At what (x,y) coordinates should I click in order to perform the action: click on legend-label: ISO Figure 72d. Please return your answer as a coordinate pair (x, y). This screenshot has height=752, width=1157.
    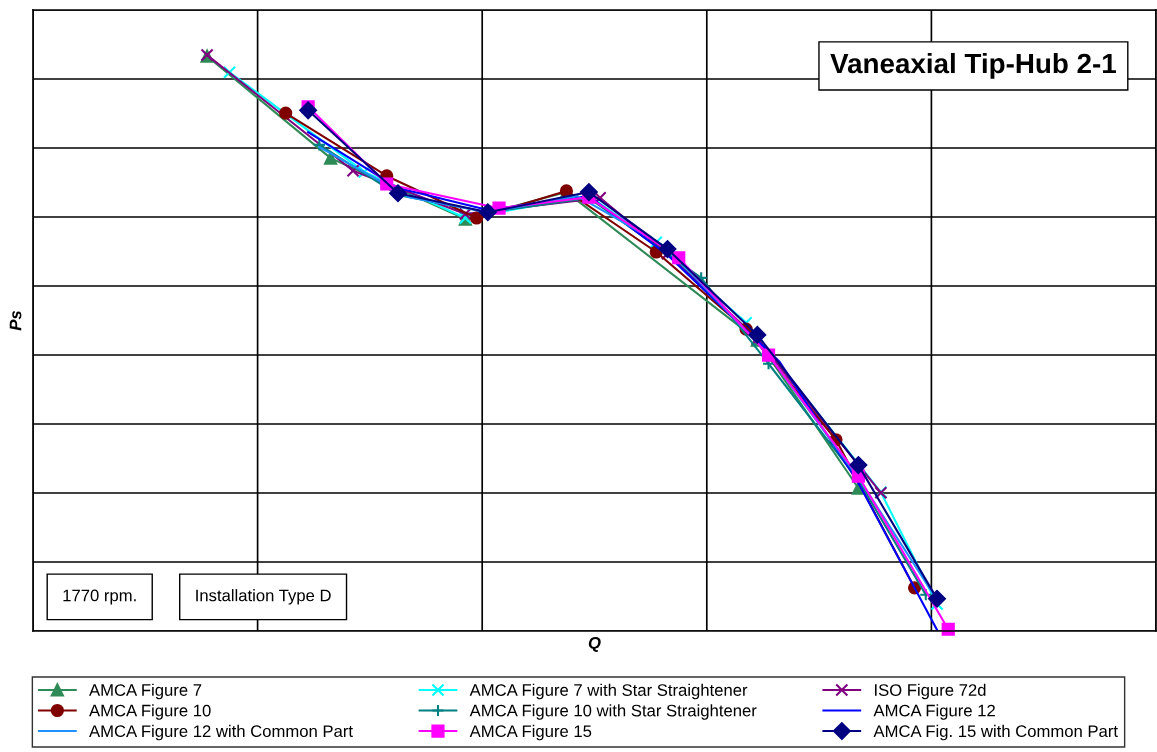
    Looking at the image, I should click on (930, 691).